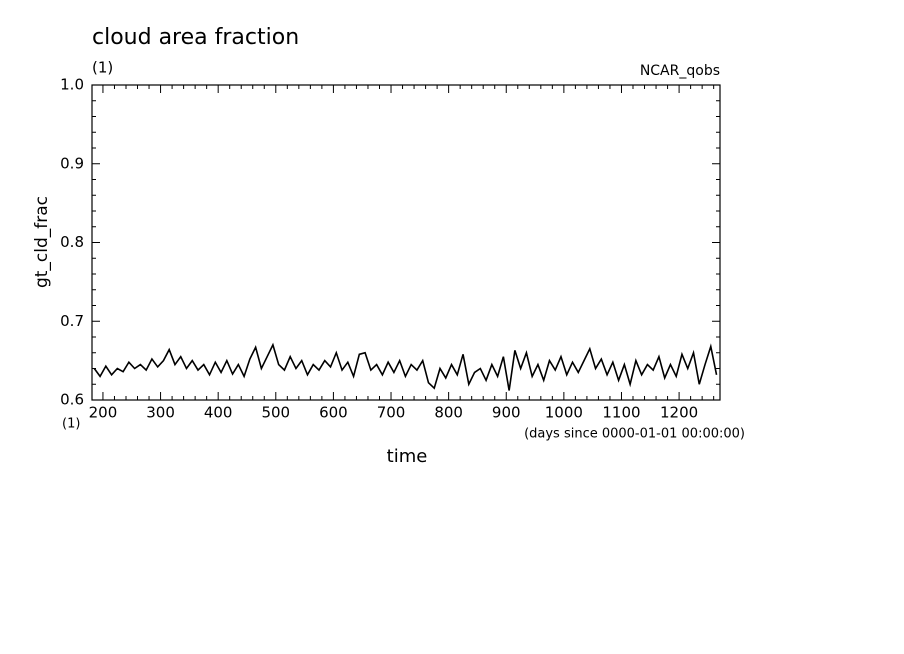 The height and width of the screenshot is (654, 904). I want to click on x-axis-label: time, so click(407, 456).